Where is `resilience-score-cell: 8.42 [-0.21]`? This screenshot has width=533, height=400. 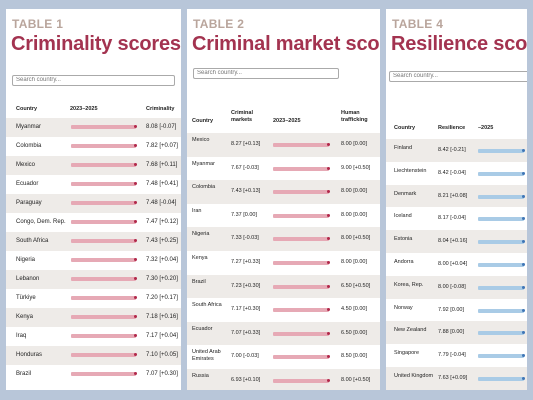
resilience-score-cell: 8.42 [-0.21] is located at coordinates (452, 150).